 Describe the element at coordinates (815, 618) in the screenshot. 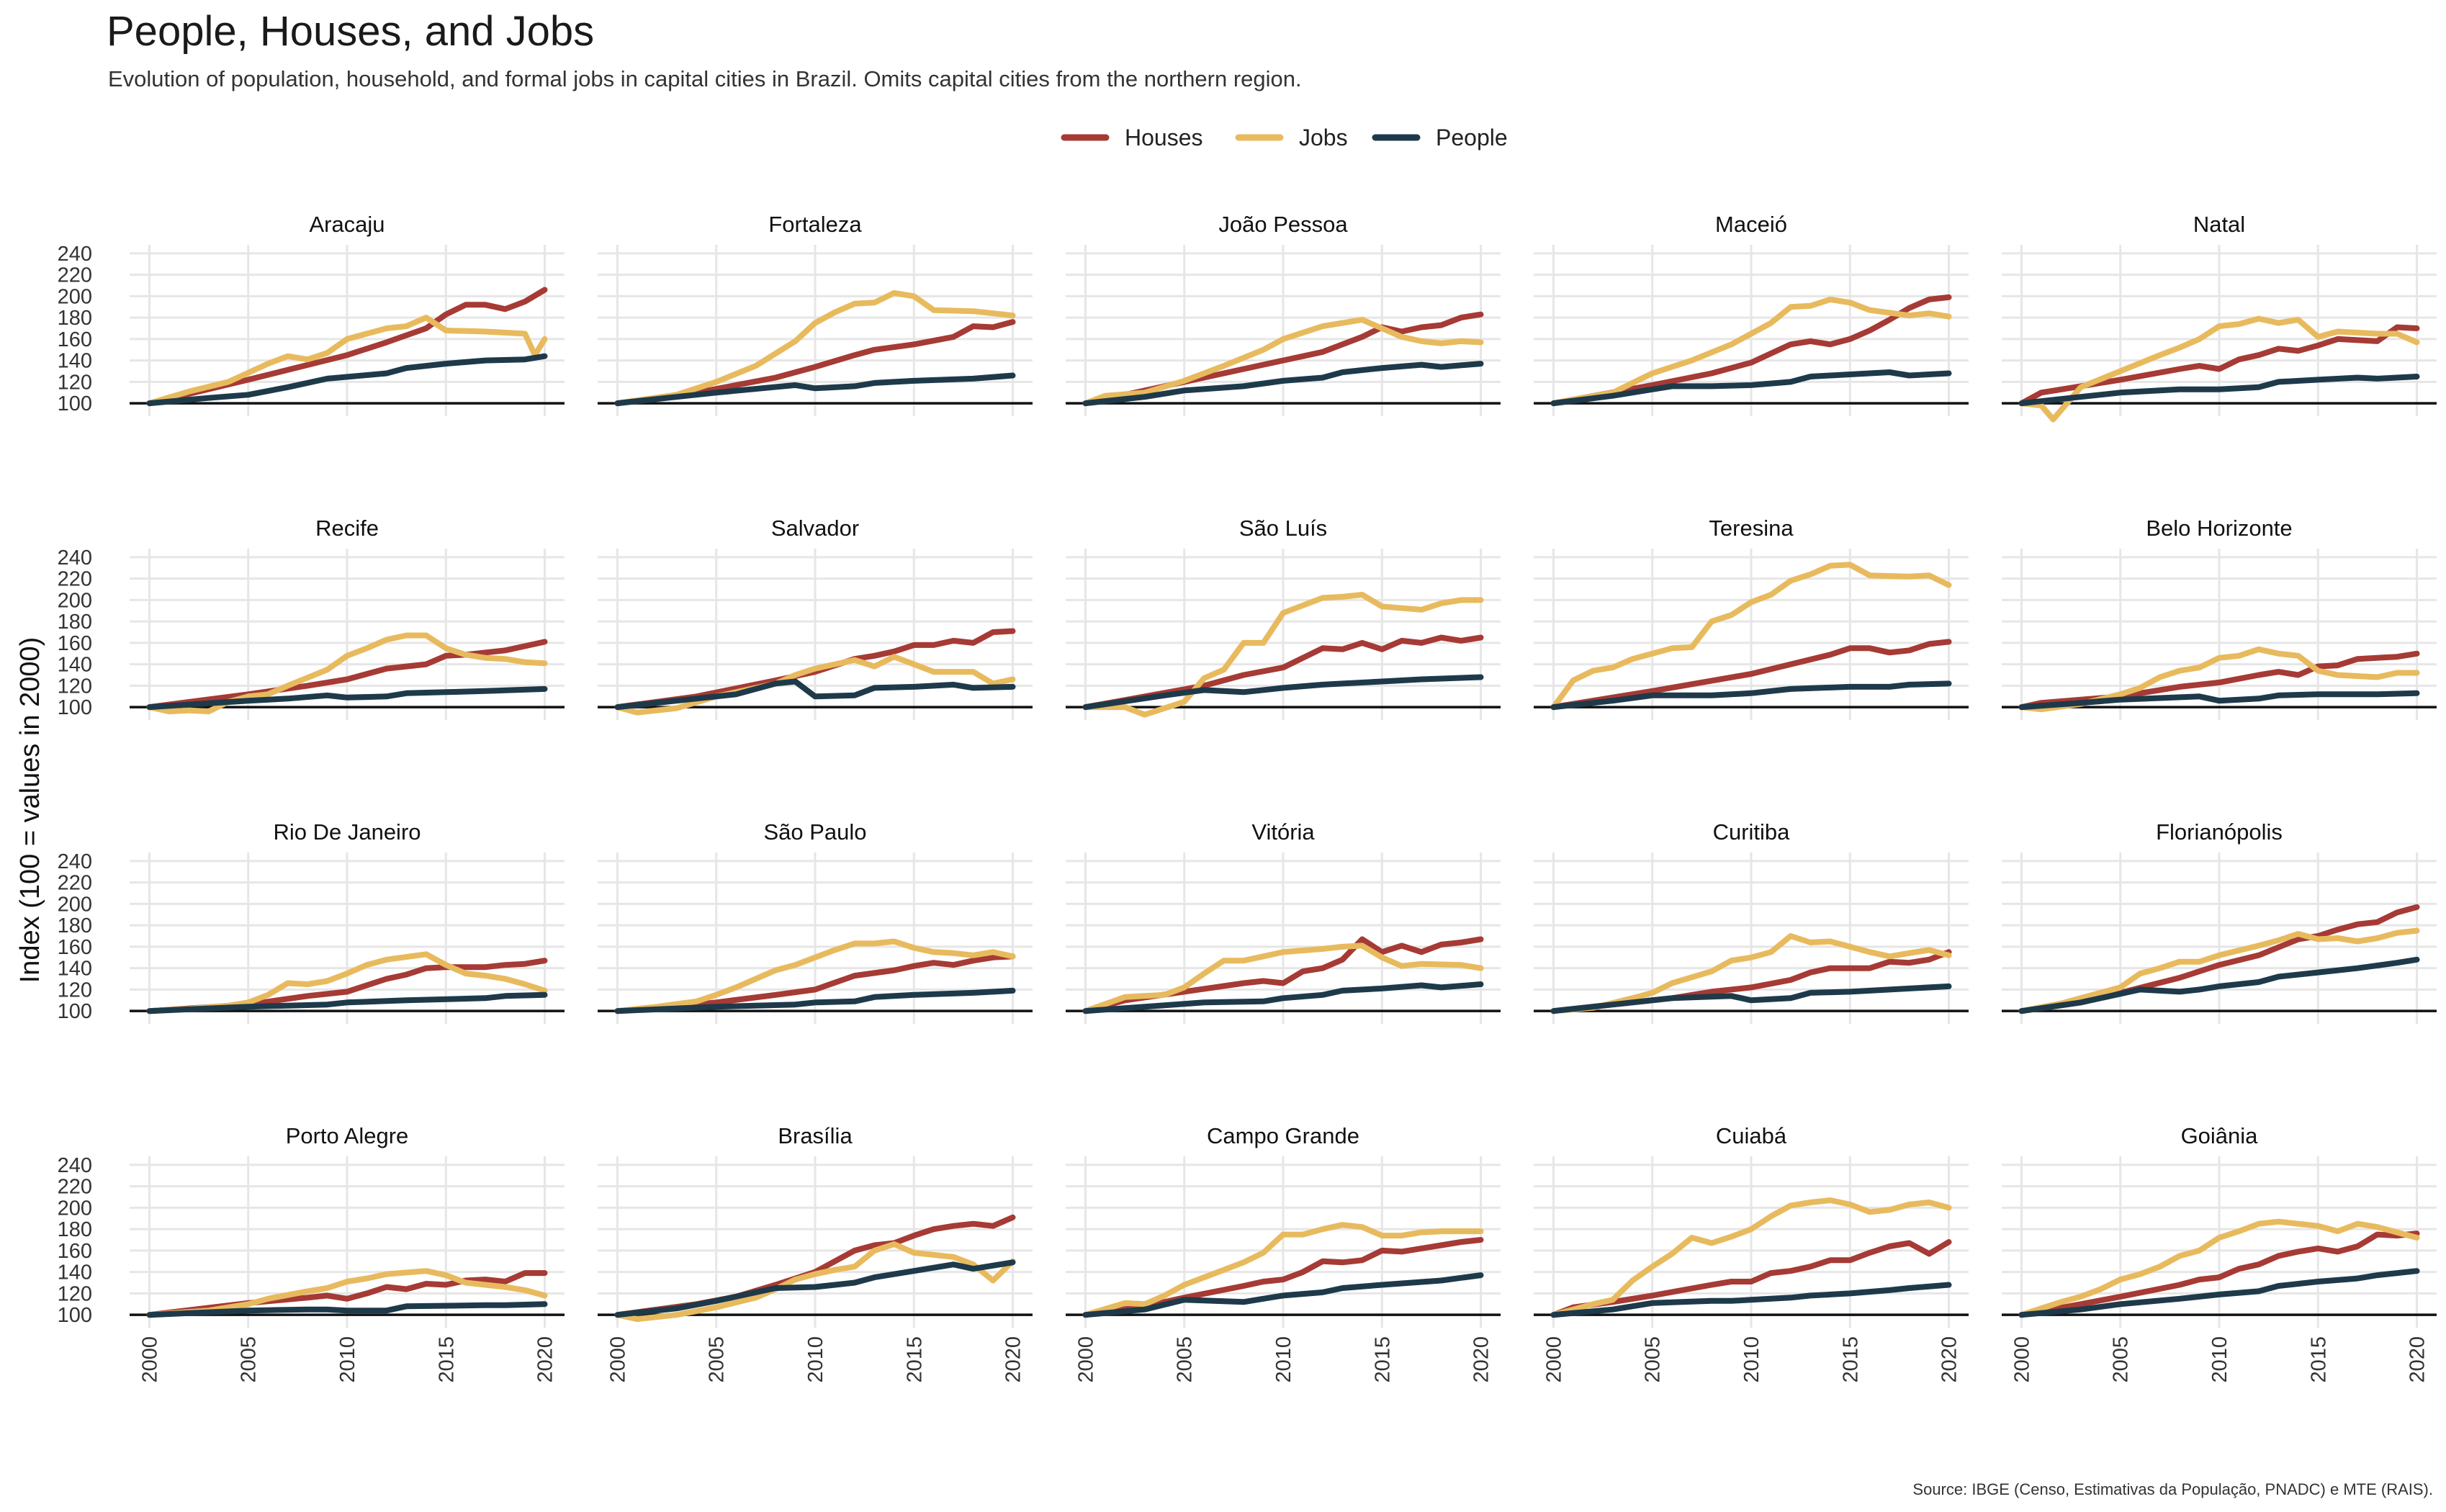

I see `panel-salvador: Salvador` at that location.